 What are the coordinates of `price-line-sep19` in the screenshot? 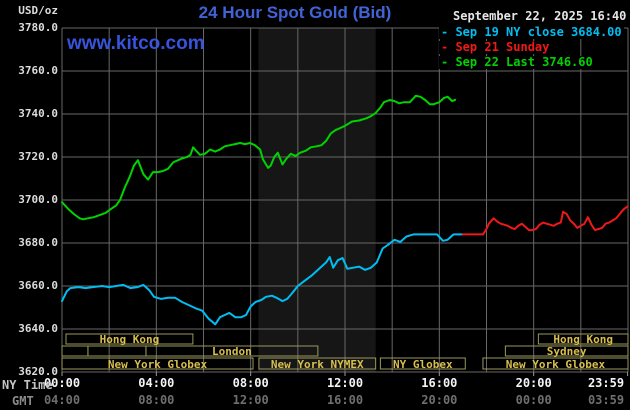 It's located at (262, 279).